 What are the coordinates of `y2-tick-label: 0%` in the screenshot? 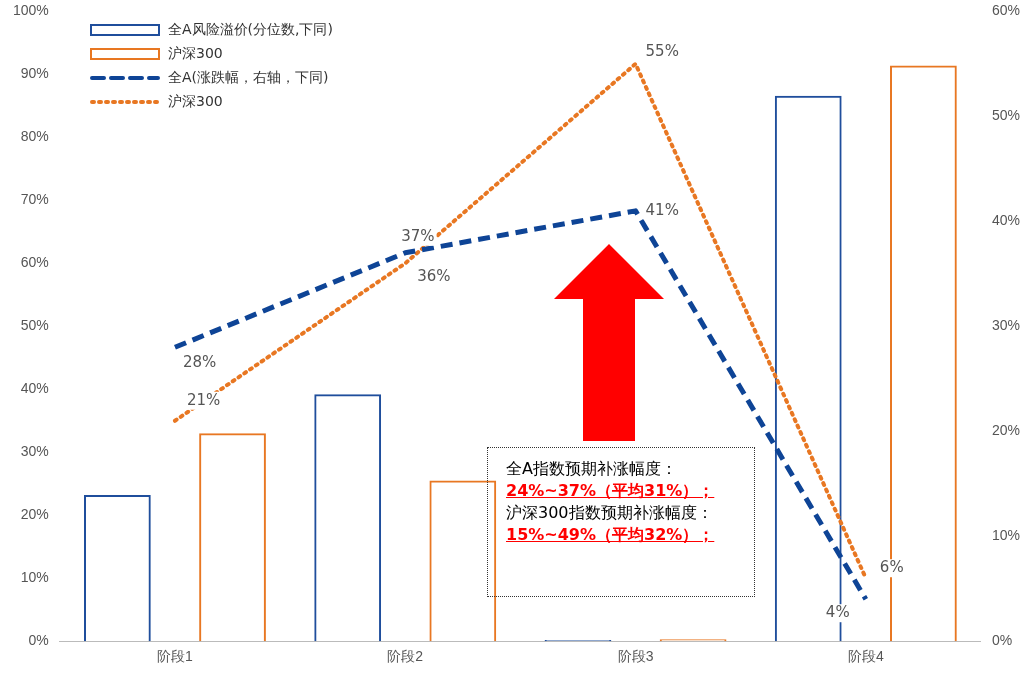 It's located at (1002, 640).